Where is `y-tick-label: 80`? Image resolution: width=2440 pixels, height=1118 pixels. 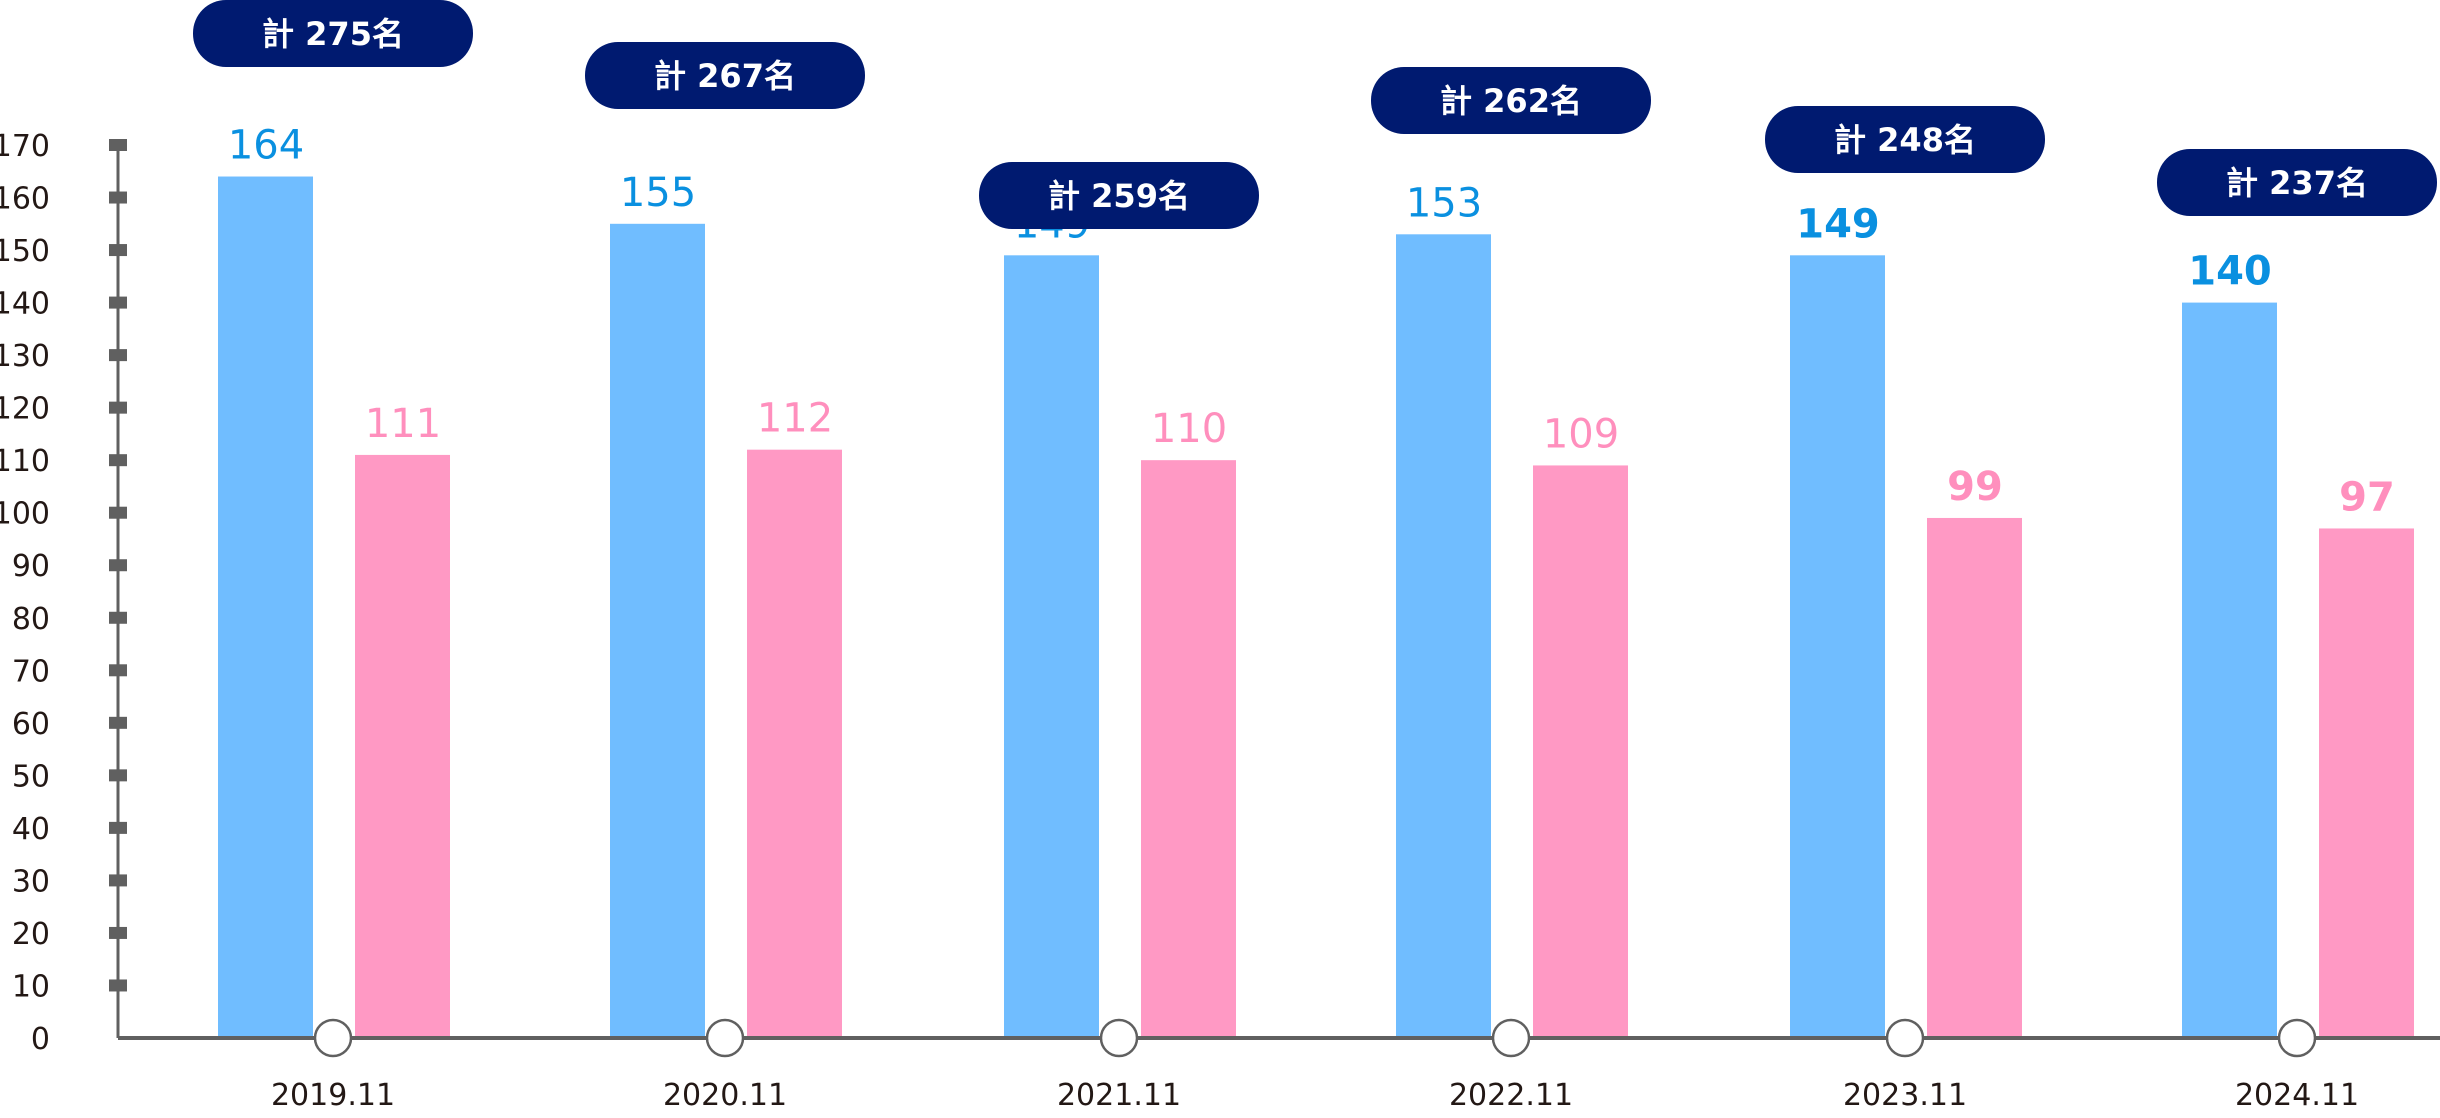 y-tick-label: 80 is located at coordinates (31, 619).